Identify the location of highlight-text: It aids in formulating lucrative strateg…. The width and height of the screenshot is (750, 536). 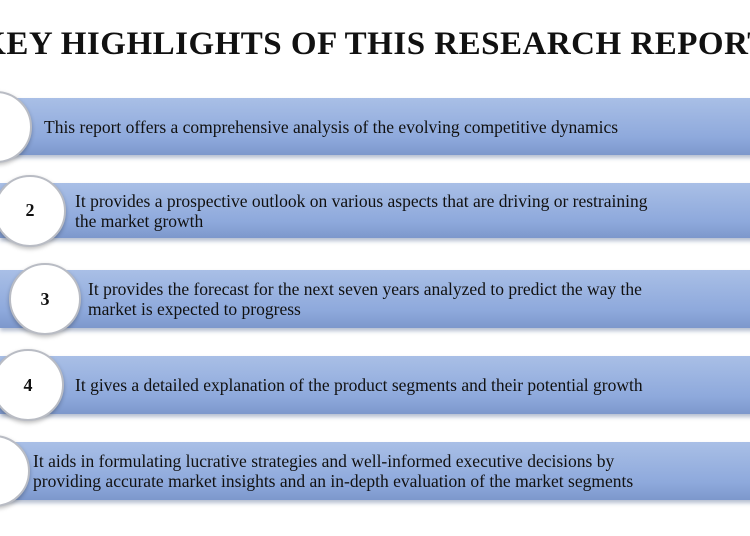
(324, 461).